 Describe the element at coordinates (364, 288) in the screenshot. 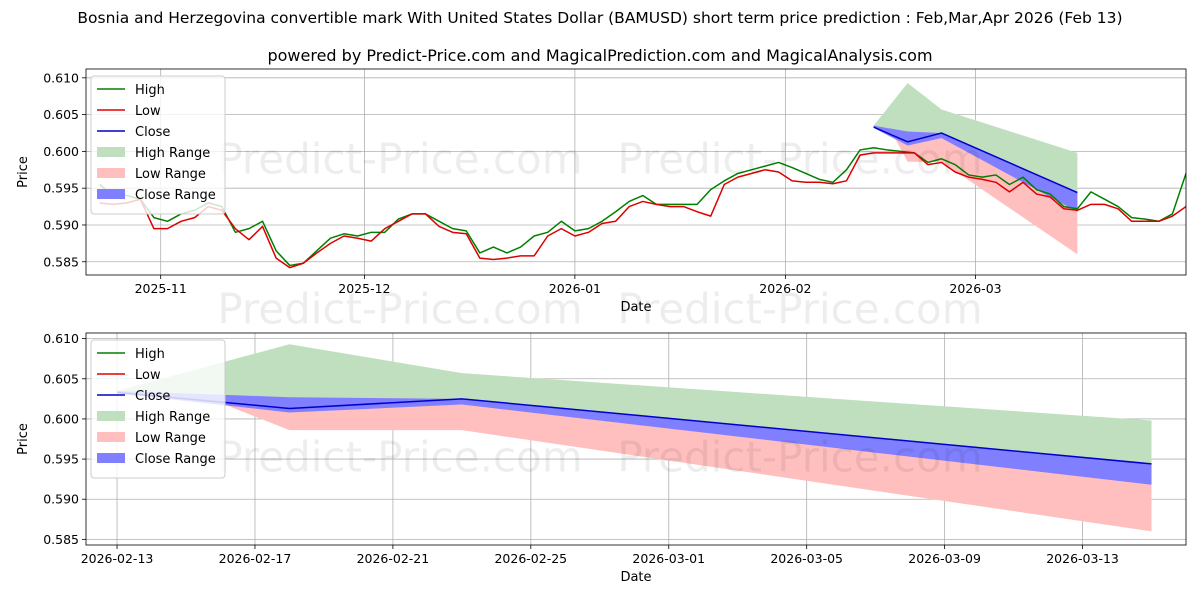

I see `x-tick-label: 2025-12` at that location.